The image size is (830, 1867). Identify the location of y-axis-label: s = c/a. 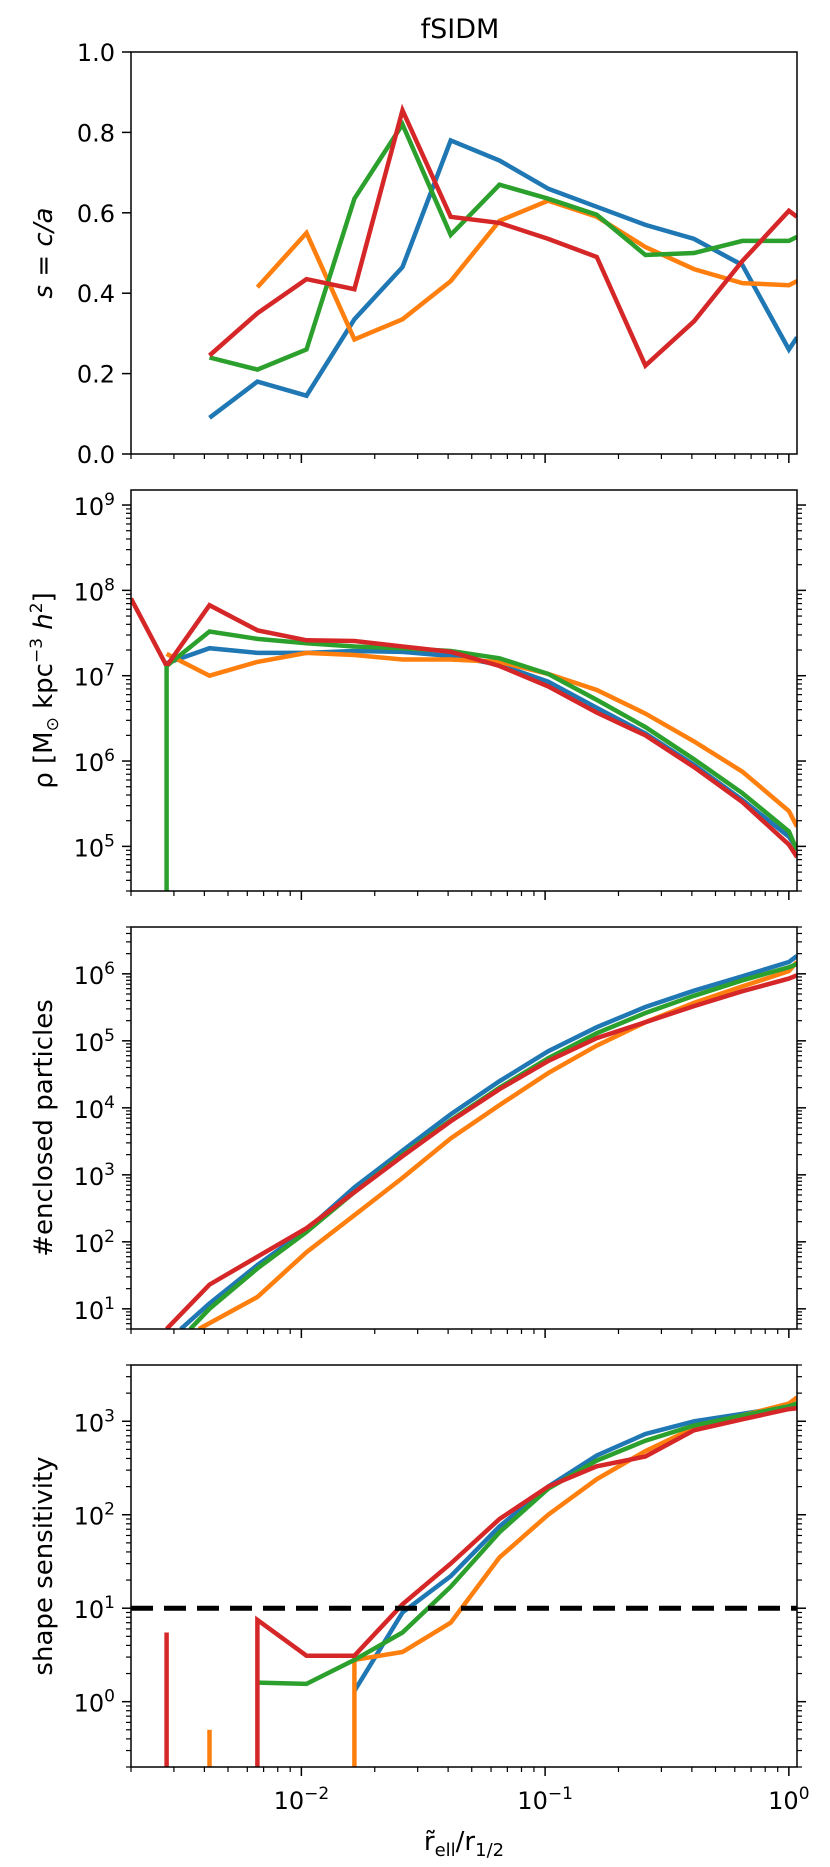
(44, 253).